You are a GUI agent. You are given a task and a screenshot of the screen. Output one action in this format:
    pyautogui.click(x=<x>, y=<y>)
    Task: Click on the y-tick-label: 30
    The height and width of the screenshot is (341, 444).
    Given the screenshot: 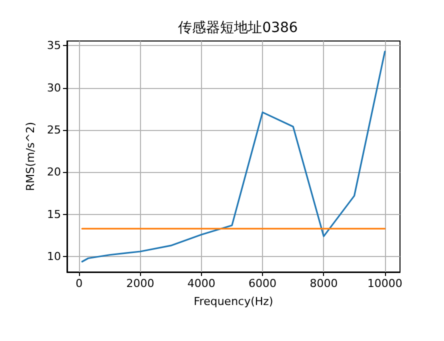 What is the action you would take?
    pyautogui.click(x=54, y=87)
    